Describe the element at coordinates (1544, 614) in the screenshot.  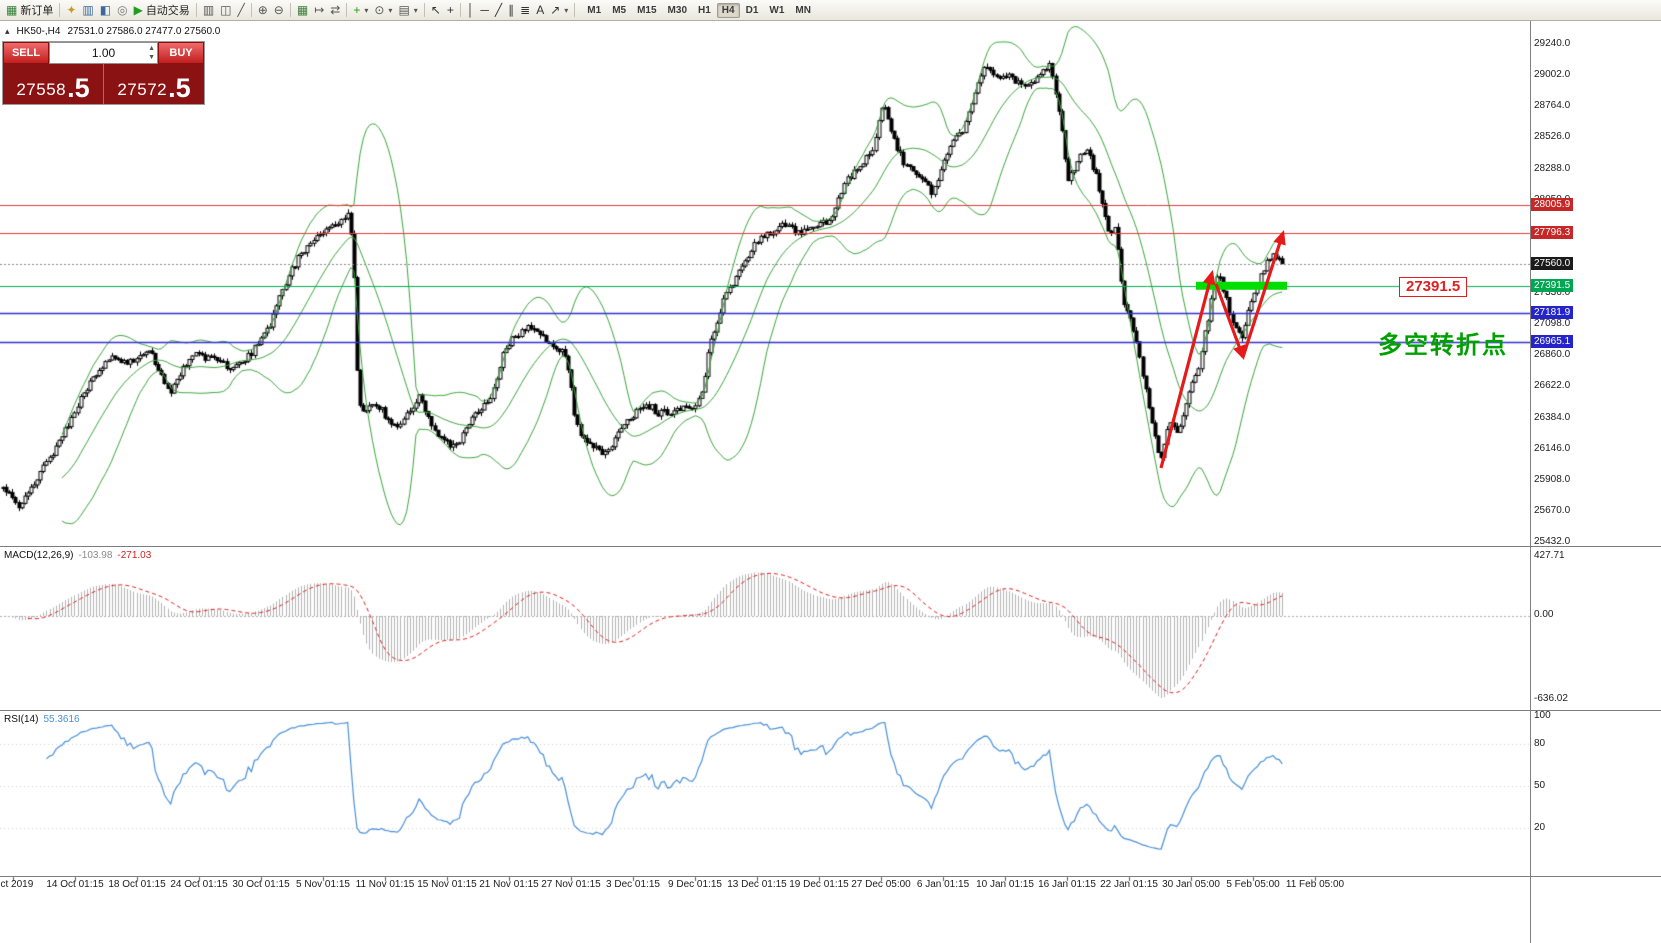
I see `macd-axis-label: 0.00` at that location.